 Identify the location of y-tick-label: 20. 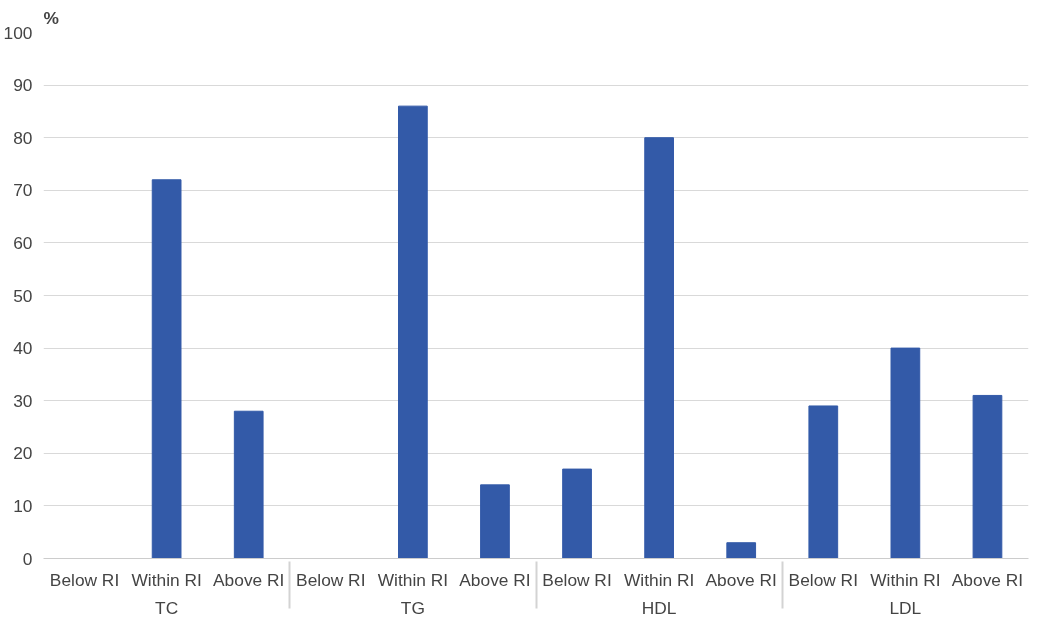
(23, 453).